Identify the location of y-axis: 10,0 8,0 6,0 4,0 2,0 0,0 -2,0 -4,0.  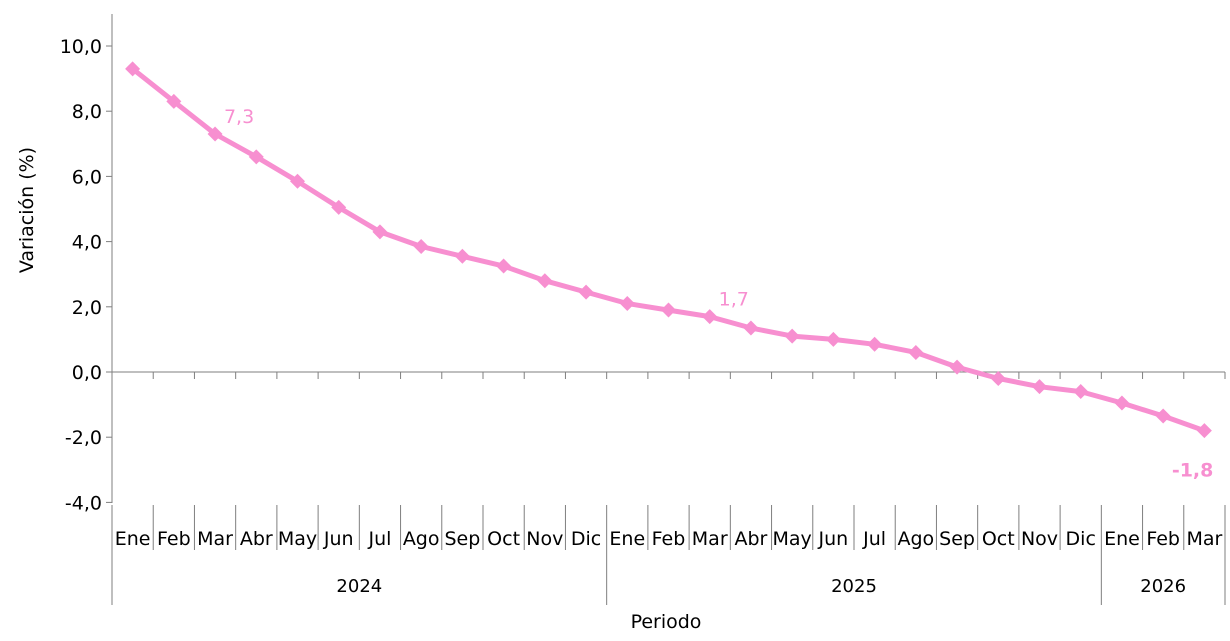
(86, 264).